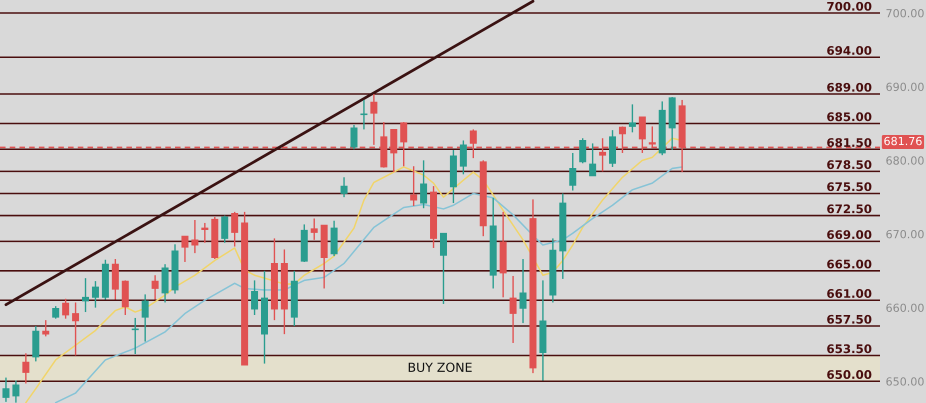 This screenshot has width=926, height=403. What do you see at coordinates (849, 209) in the screenshot?
I see `ref-line-label: 672.50` at bounding box center [849, 209].